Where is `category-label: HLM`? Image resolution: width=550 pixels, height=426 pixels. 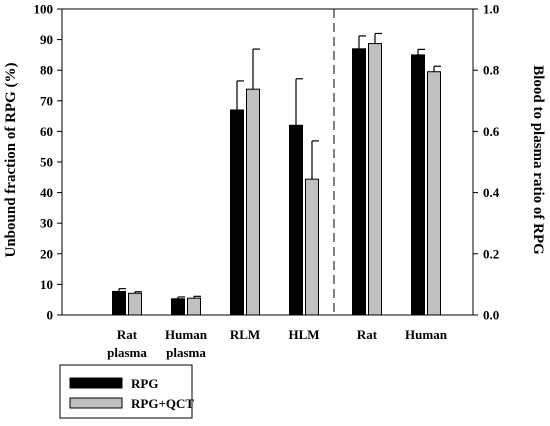 category-label: HLM is located at coordinates (303, 334).